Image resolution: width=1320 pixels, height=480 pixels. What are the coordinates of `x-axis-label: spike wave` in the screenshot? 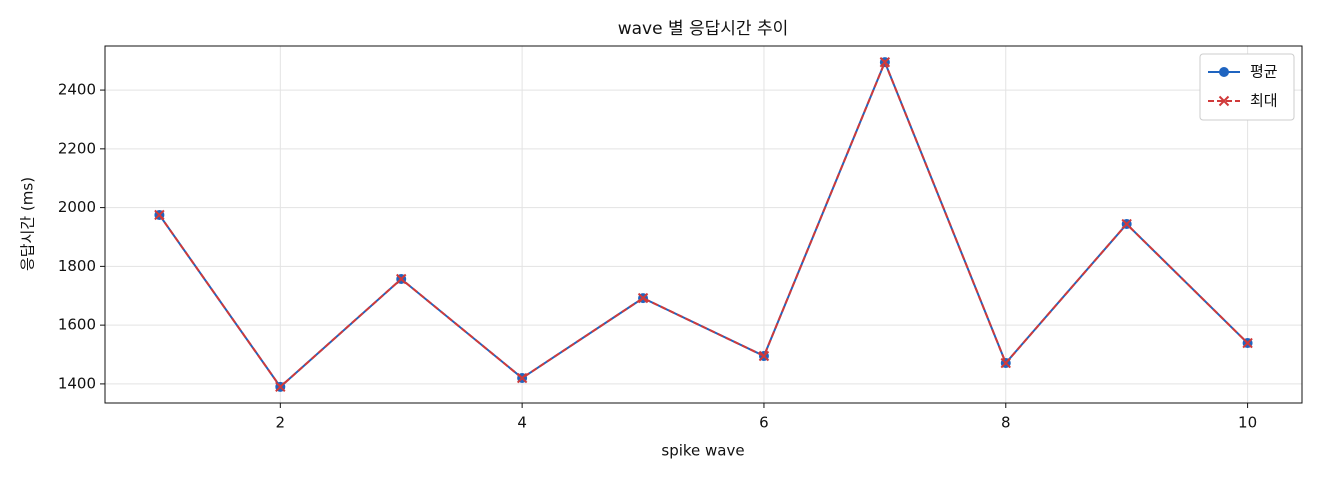 It's located at (702, 451).